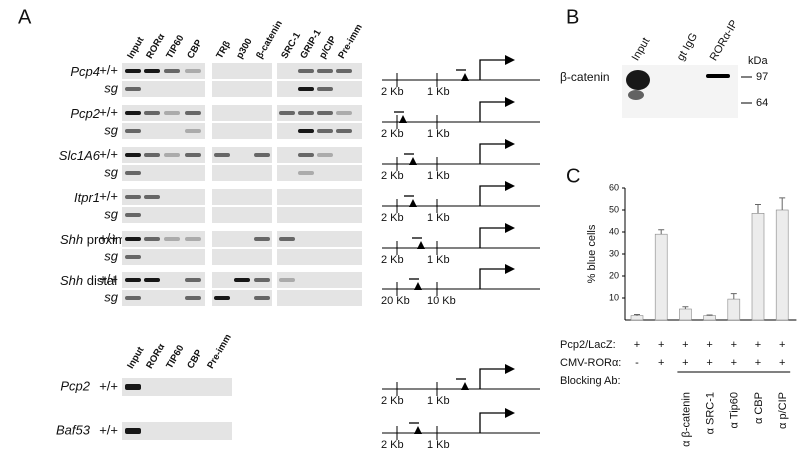 This screenshot has width=800, height=461. I want to click on x-tick-label: α Tip60, so click(735, 410).